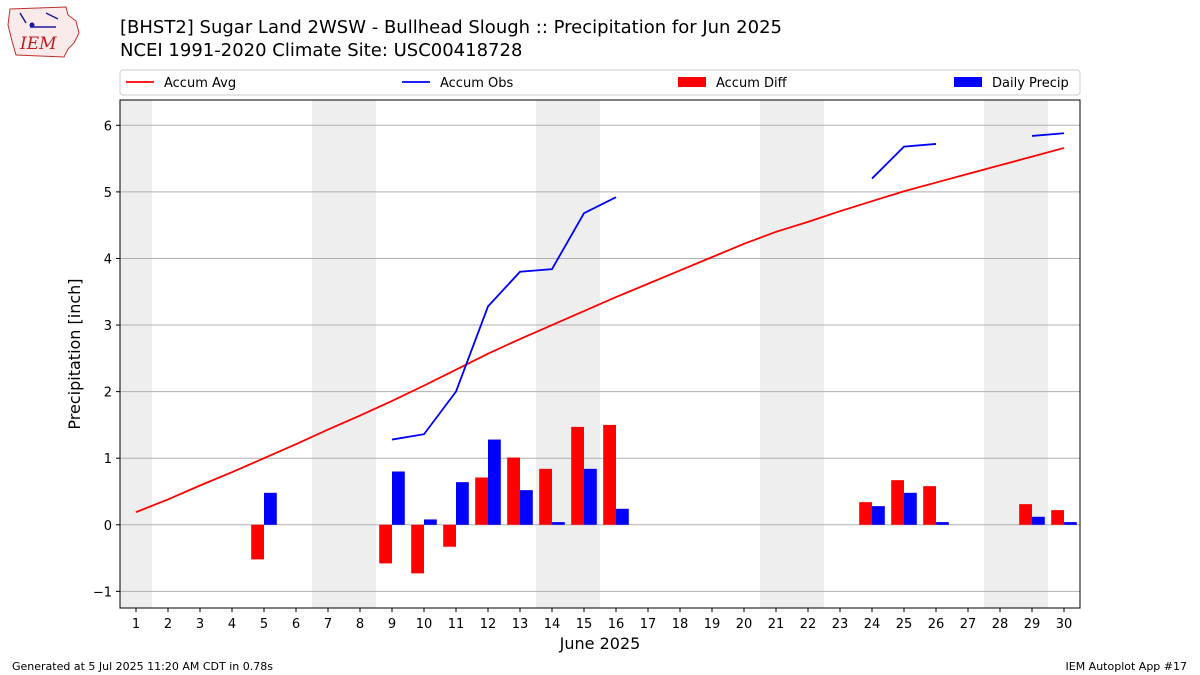 The height and width of the screenshot is (675, 1200). What do you see at coordinates (108, 326) in the screenshot?
I see `y-tick-label: 3` at bounding box center [108, 326].